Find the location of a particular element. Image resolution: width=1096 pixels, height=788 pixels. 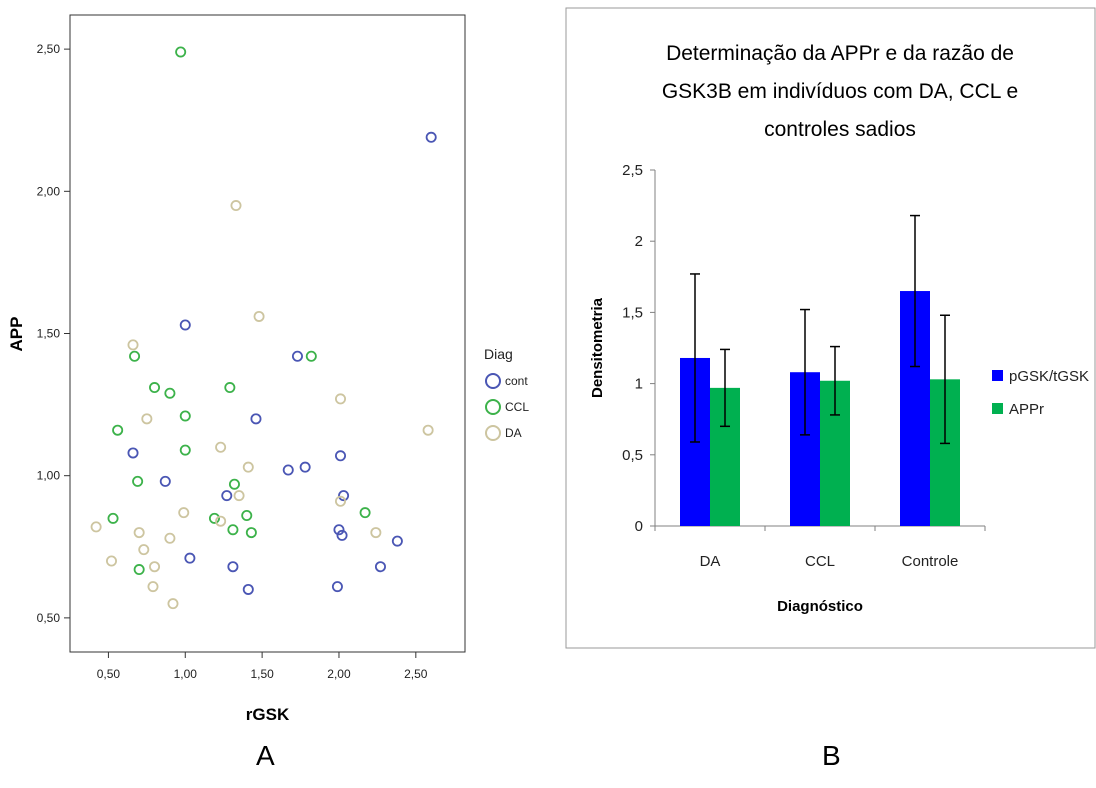

chart-title-line: controles sadios is located at coordinates (840, 129).